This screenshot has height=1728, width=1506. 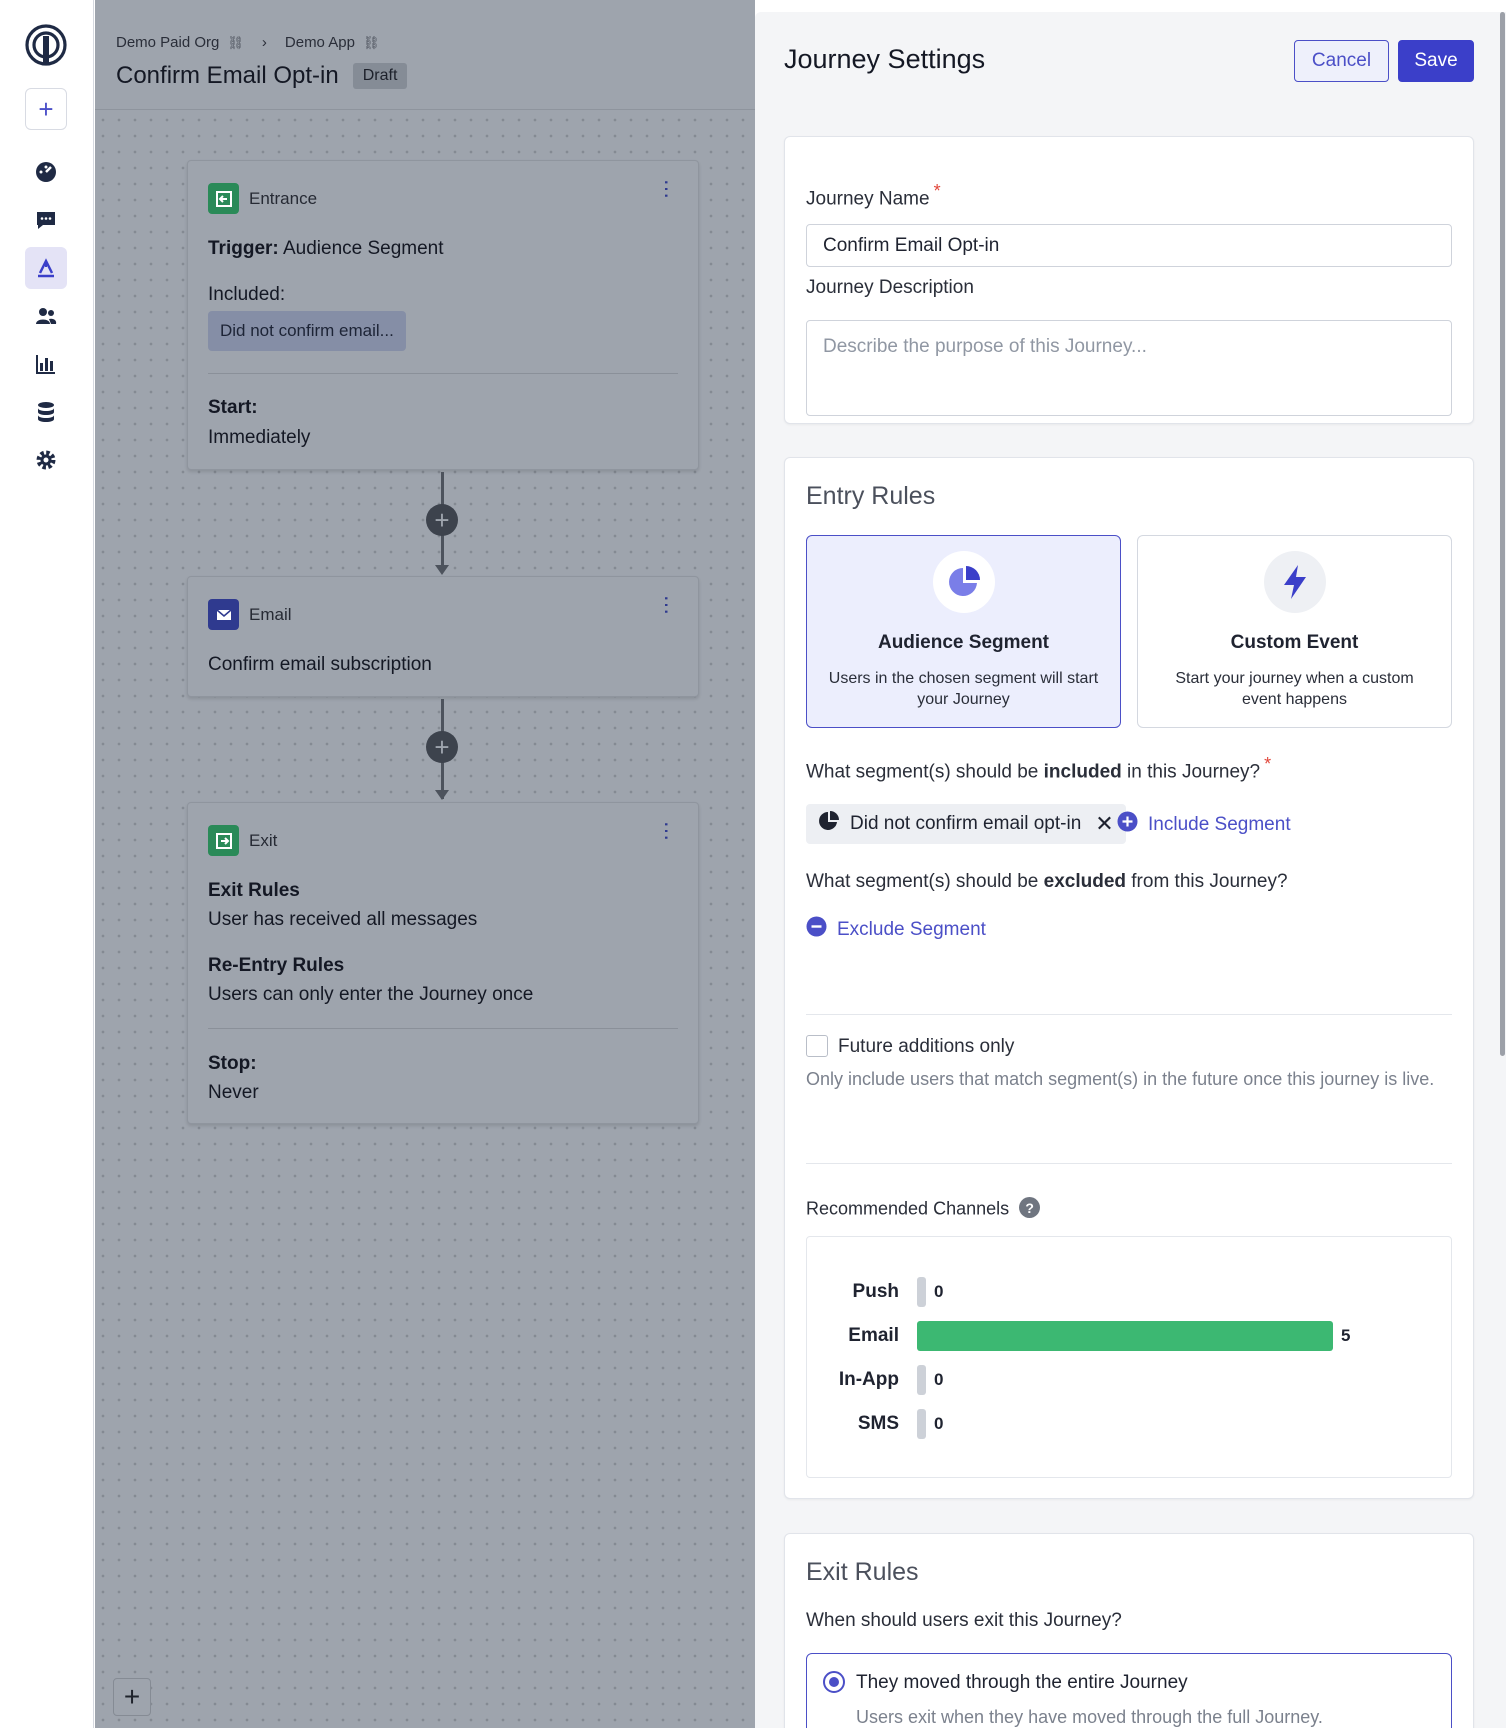 I want to click on channel-name: Email, so click(x=873, y=1335).